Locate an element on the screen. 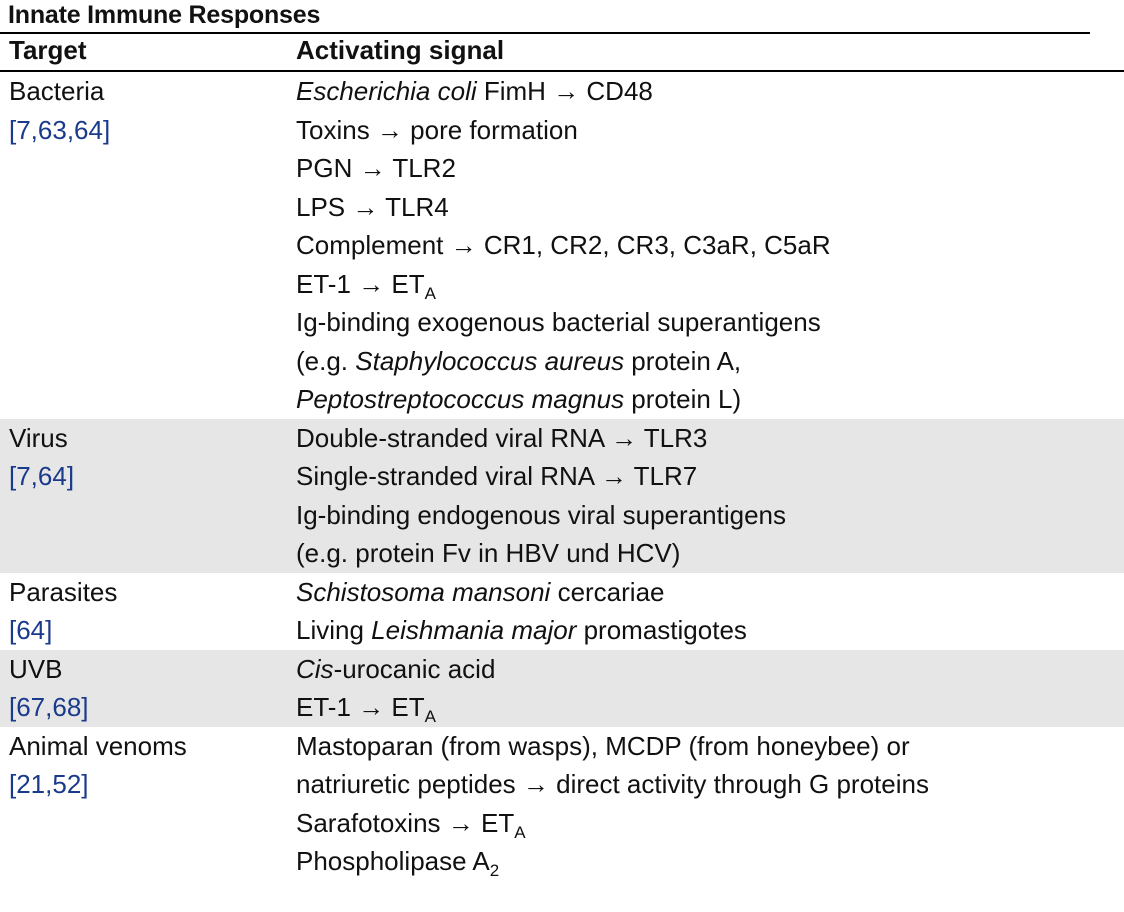 Image resolution: width=1124 pixels, height=912 pixels. italic-text: Staphylococcus aureus is located at coordinates (490, 360).